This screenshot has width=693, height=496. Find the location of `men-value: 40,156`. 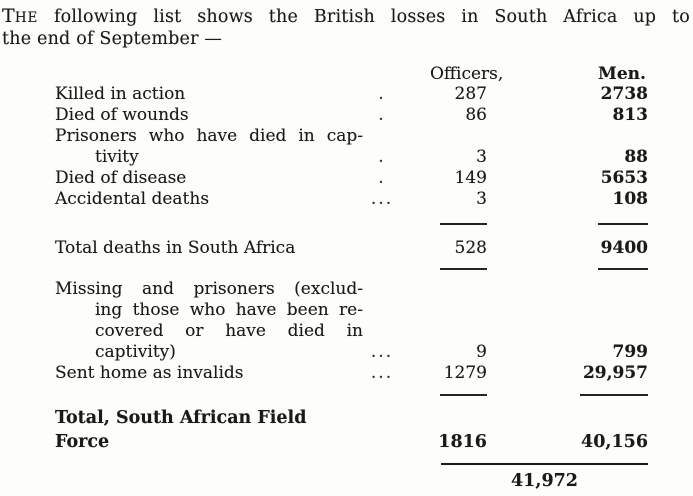

men-value: 40,156 is located at coordinates (614, 442).